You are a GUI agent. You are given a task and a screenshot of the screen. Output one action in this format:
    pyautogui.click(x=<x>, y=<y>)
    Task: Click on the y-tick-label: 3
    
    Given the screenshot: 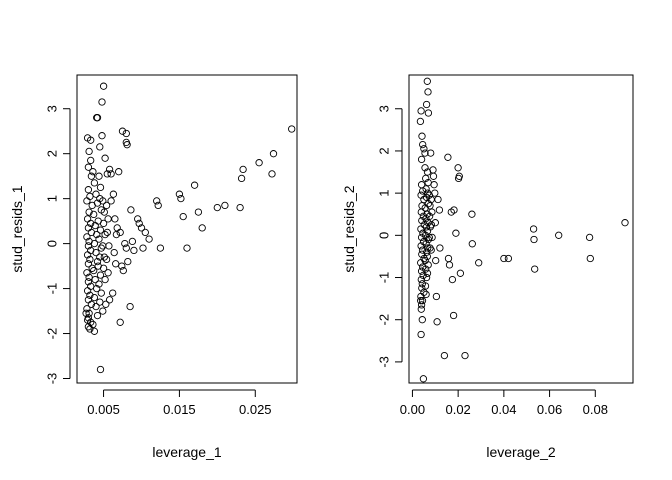 What is the action you would take?
    pyautogui.click(x=384, y=108)
    